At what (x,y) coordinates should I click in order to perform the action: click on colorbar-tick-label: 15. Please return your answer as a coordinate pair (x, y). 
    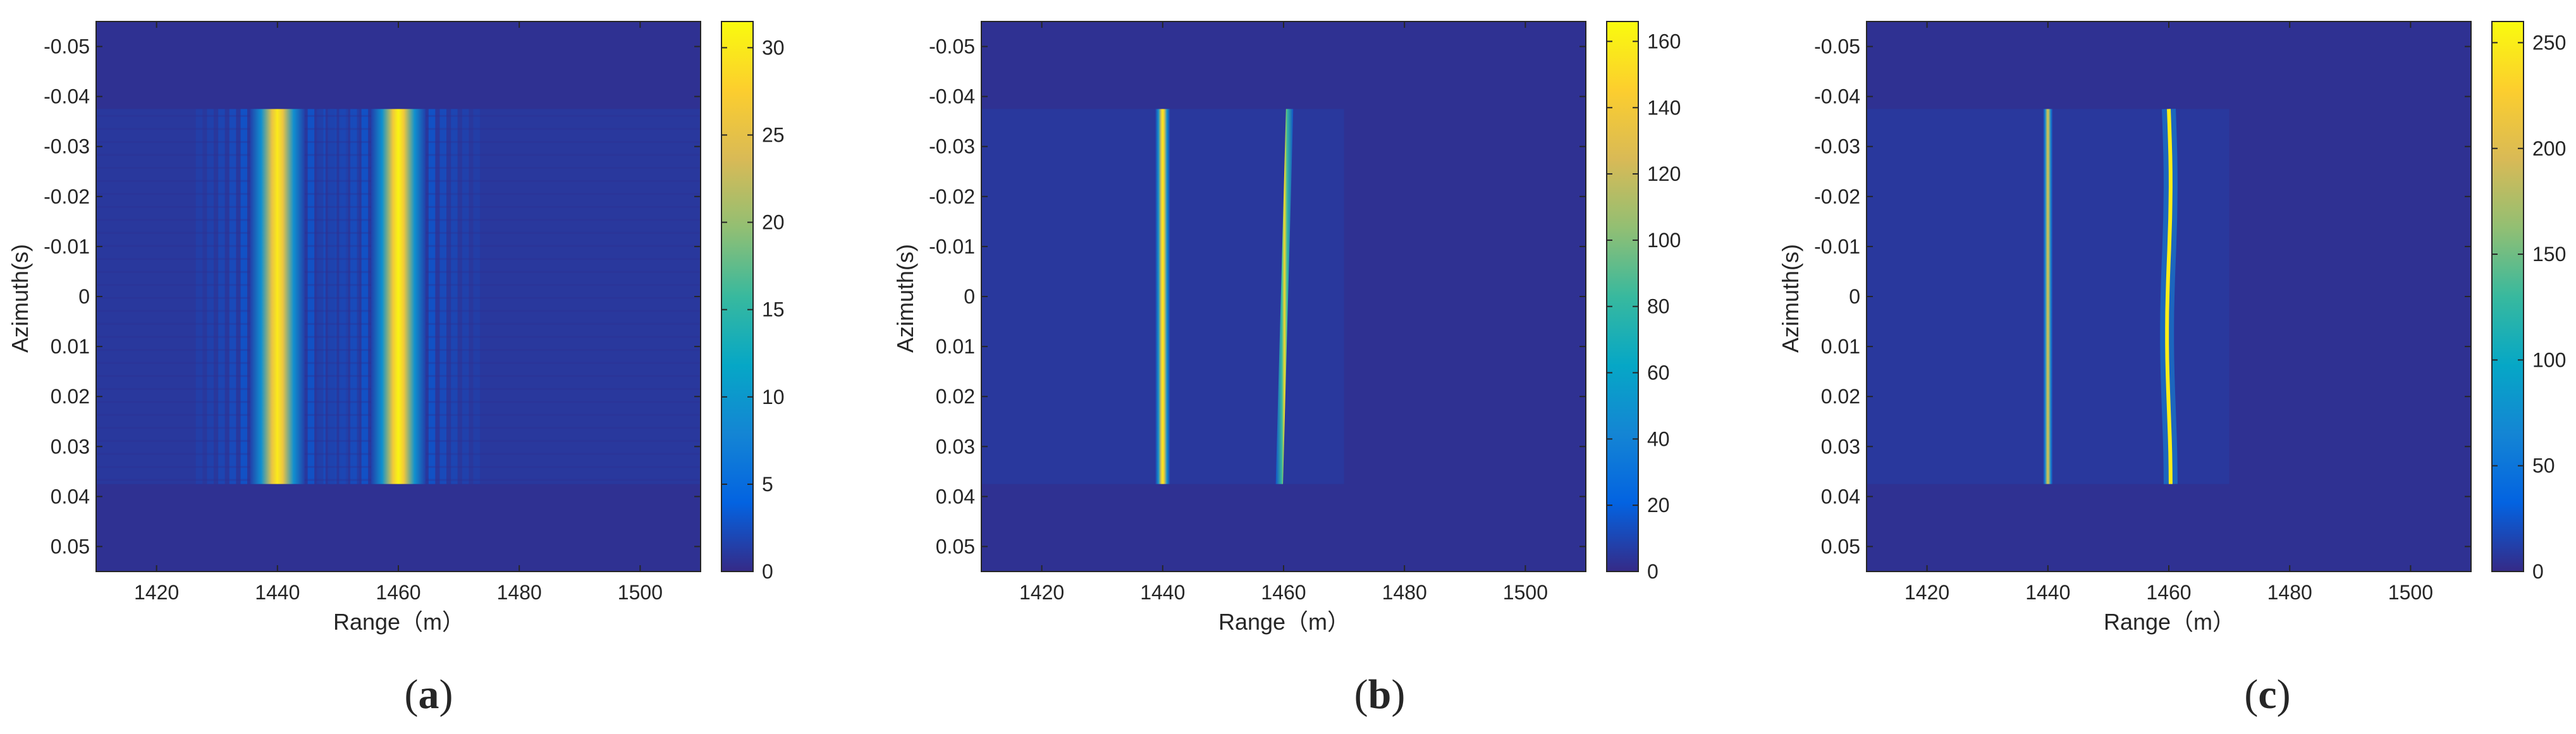
    Looking at the image, I should click on (773, 310).